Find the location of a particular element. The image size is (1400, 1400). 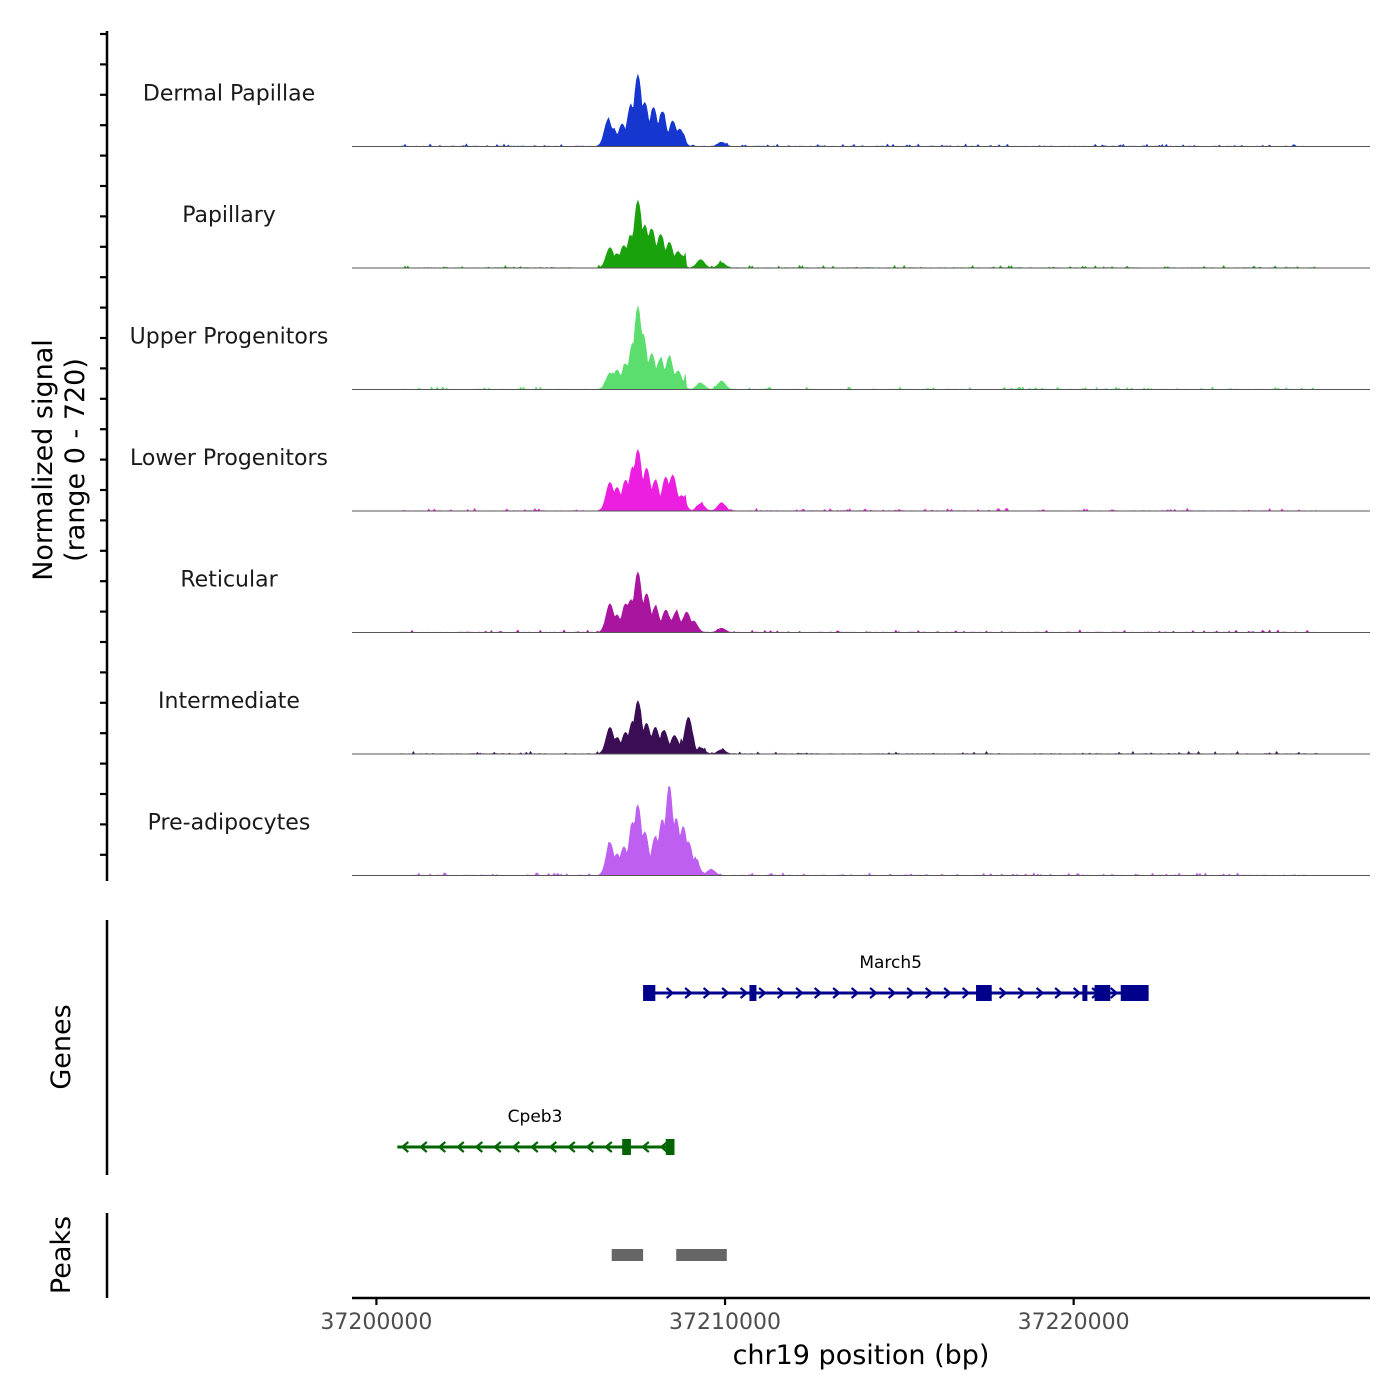

track-label: Reticular is located at coordinates (229, 580).